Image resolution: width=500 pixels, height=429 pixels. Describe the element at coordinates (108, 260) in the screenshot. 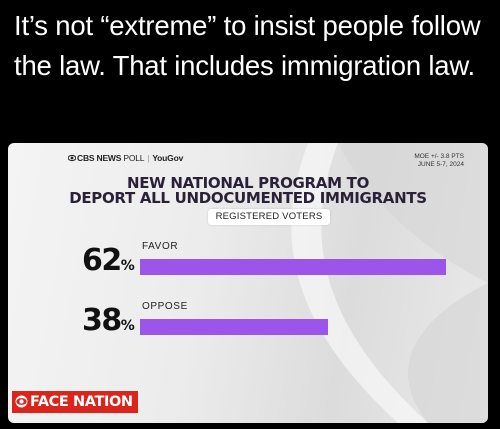

I see `bar-value-favor: 62%` at that location.